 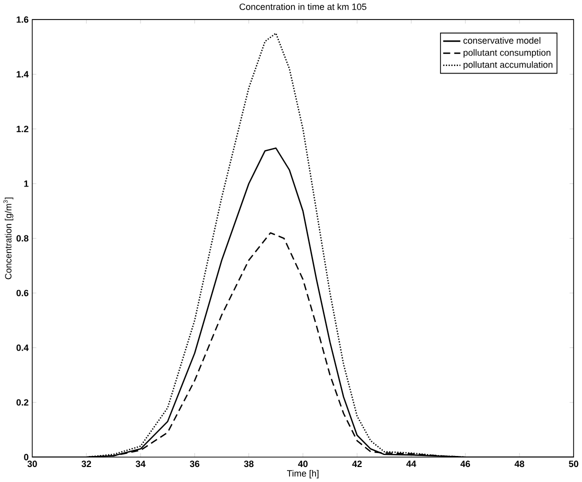 What do you see at coordinates (141, 464) in the screenshot?
I see `x-tick-label: 34` at bounding box center [141, 464].